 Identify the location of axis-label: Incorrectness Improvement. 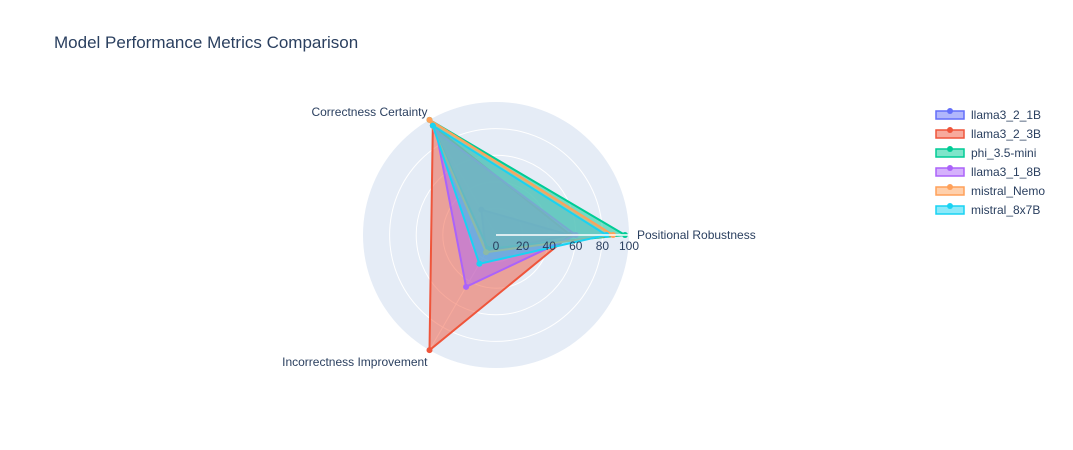
(355, 362).